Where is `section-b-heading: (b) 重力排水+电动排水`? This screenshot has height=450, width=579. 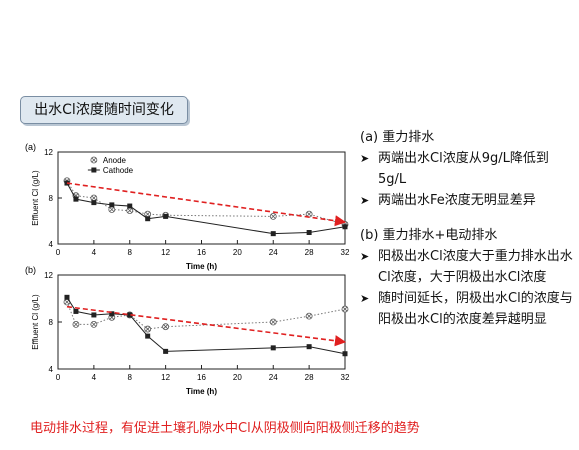
section-b-heading: (b) 重力排水+电动排水 is located at coordinates (429, 235).